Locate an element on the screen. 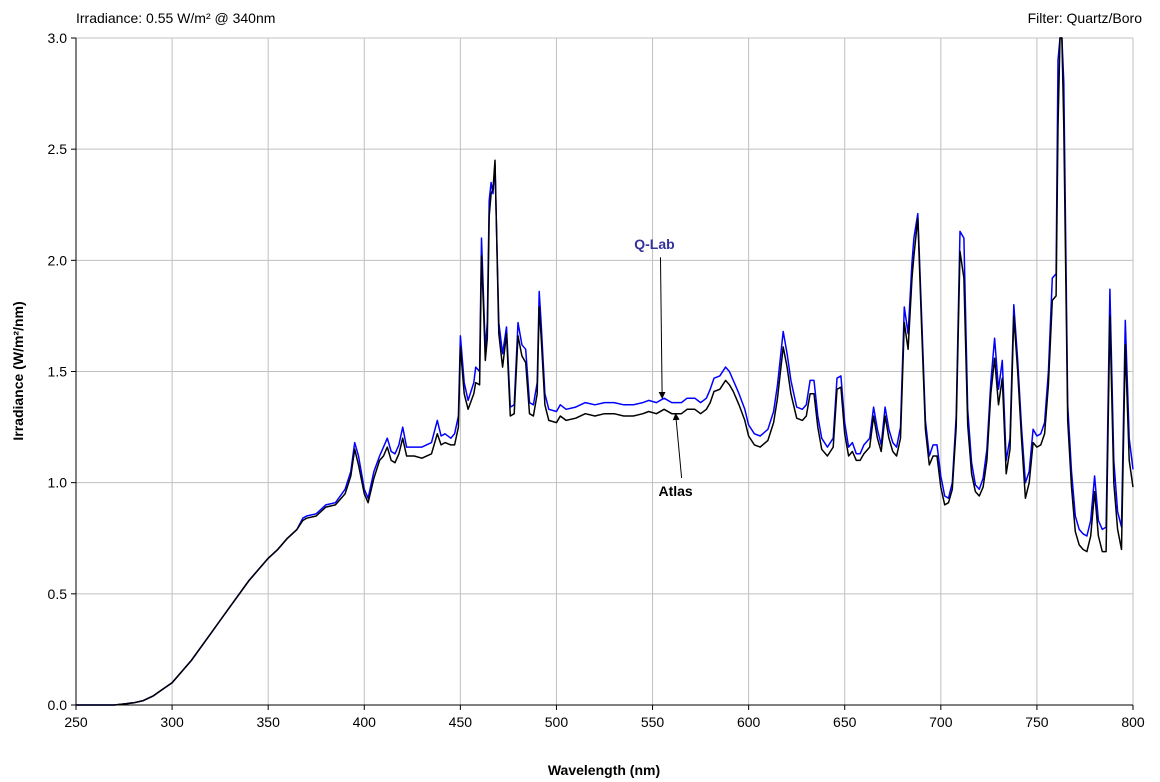 The height and width of the screenshot is (782, 1160). x-axis-label: Wavelength (nm) is located at coordinates (604, 770).